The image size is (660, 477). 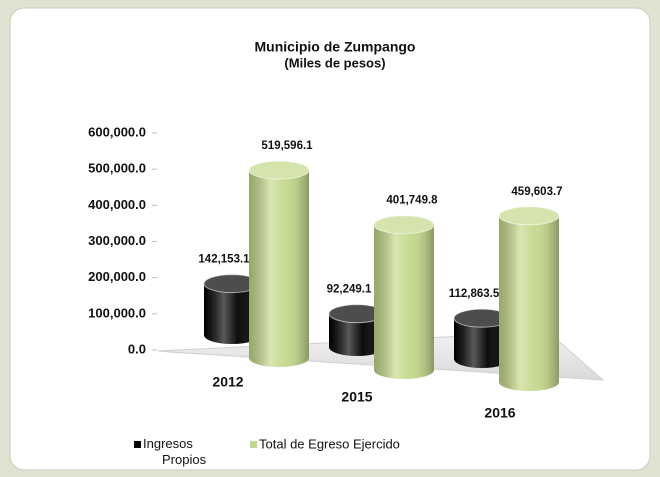 What do you see at coordinates (227, 382) in the screenshot?
I see `x-tick-label: 2012` at bounding box center [227, 382].